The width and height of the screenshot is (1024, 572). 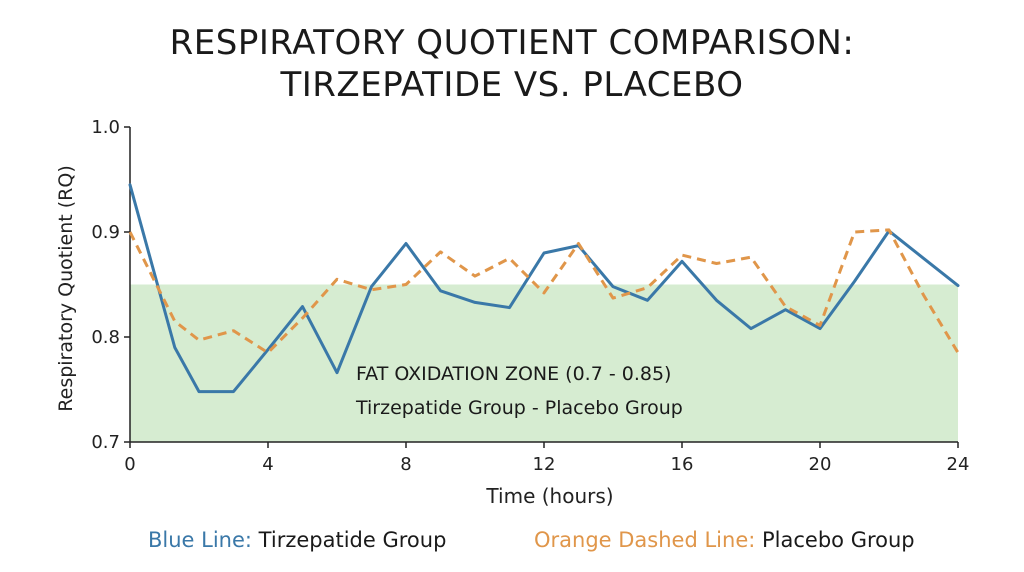 I want to click on x-axis-label: Time (hours), so click(x=549, y=496).